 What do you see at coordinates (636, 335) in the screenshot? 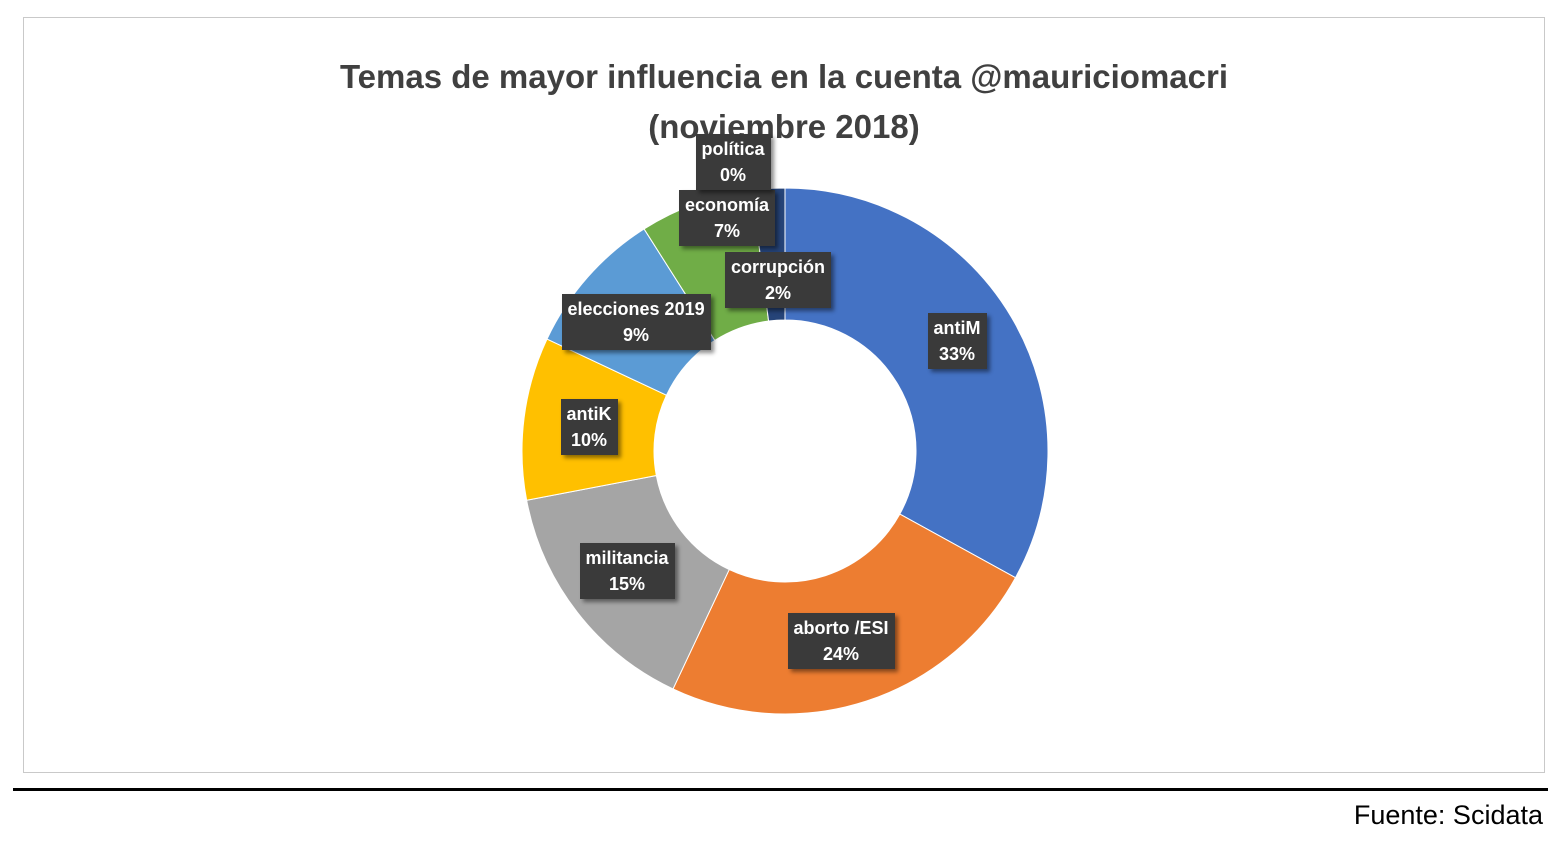
I see `data-label-value: 9%` at bounding box center [636, 335].